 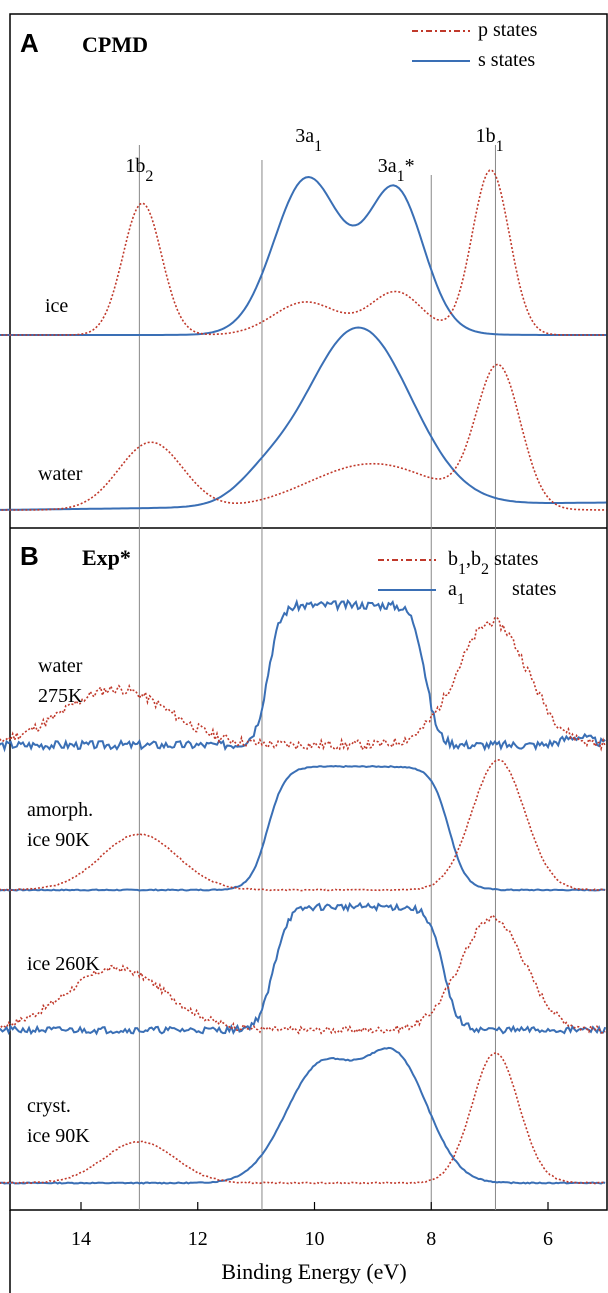 What do you see at coordinates (493, 563) in the screenshot?
I see `legend-label: b1,b2 states` at bounding box center [493, 563].